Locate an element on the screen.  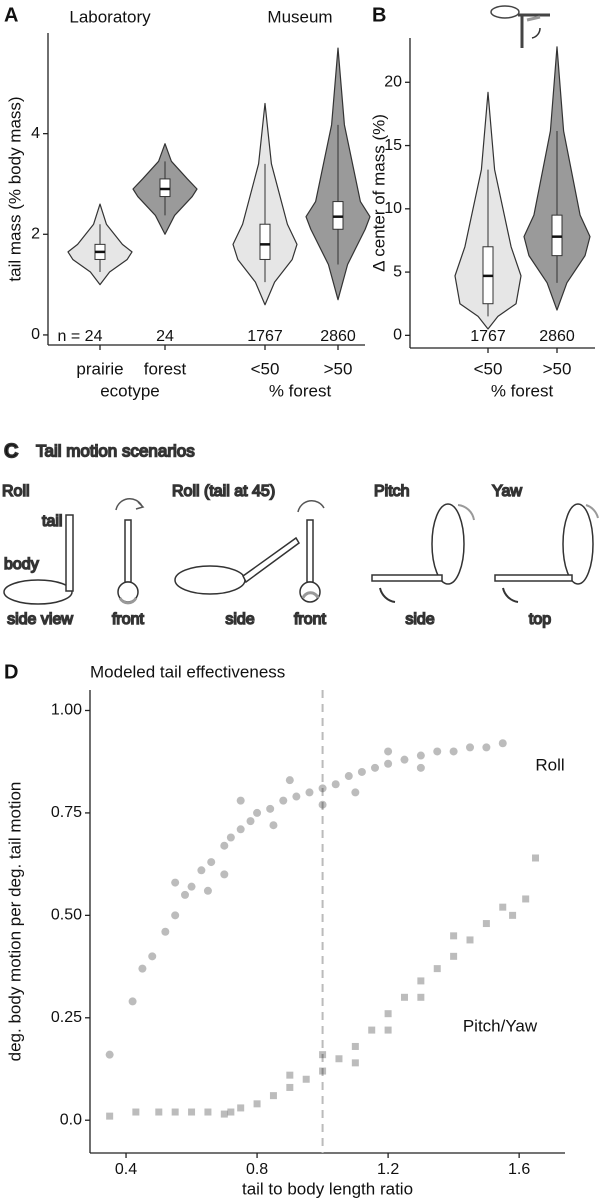
view-label: side view is located at coordinates (40, 619).